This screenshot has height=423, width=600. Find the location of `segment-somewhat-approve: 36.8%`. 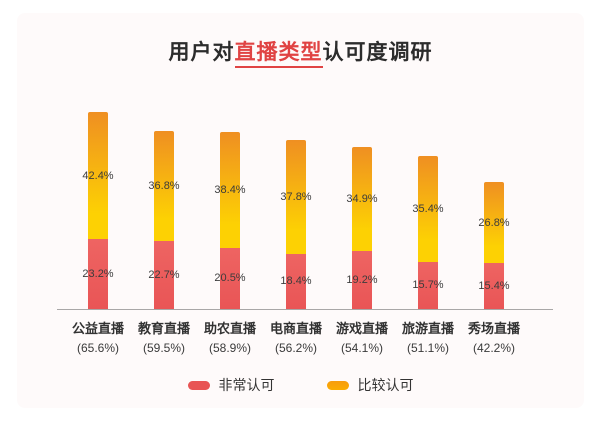

segment-somewhat-approve: 36.8% is located at coordinates (164, 185).